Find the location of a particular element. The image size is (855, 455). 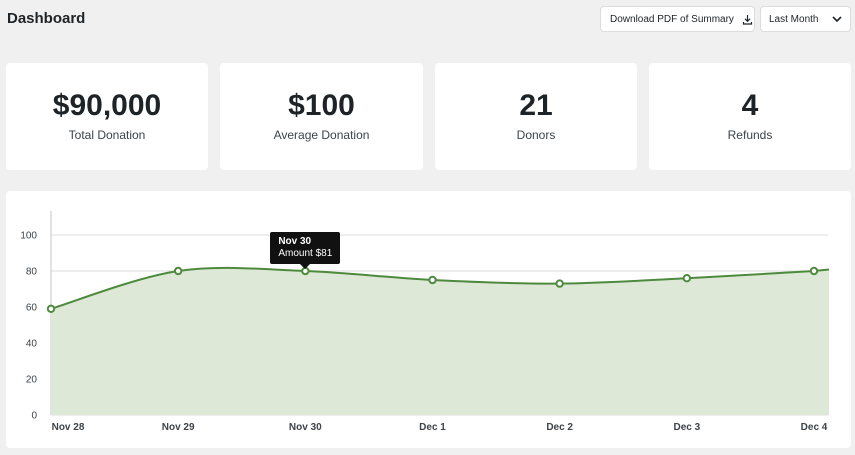

stat-label: Average Donation is located at coordinates (321, 135).